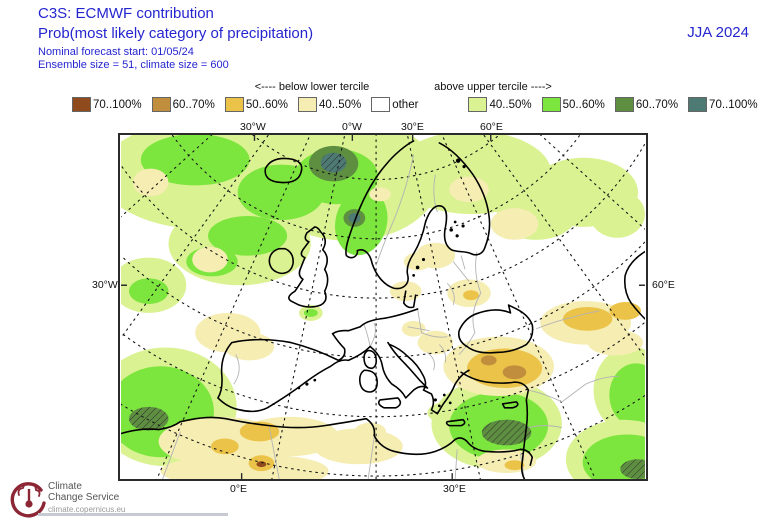 The image size is (761, 520). I want to click on legend-below-title: <---- below lower tercile, so click(312, 87).